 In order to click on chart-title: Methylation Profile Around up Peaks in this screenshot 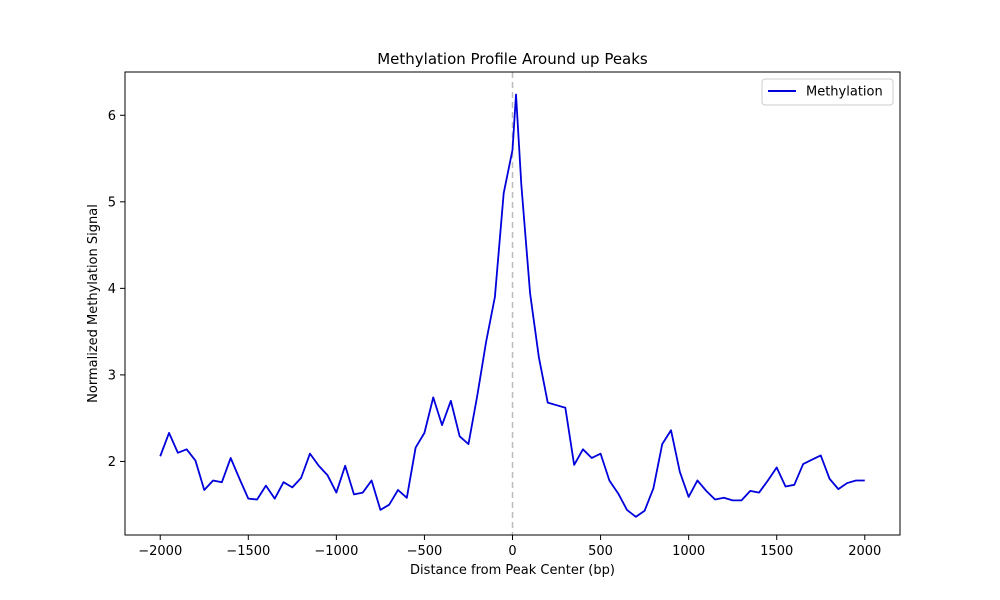, I will do `click(512, 59)`.